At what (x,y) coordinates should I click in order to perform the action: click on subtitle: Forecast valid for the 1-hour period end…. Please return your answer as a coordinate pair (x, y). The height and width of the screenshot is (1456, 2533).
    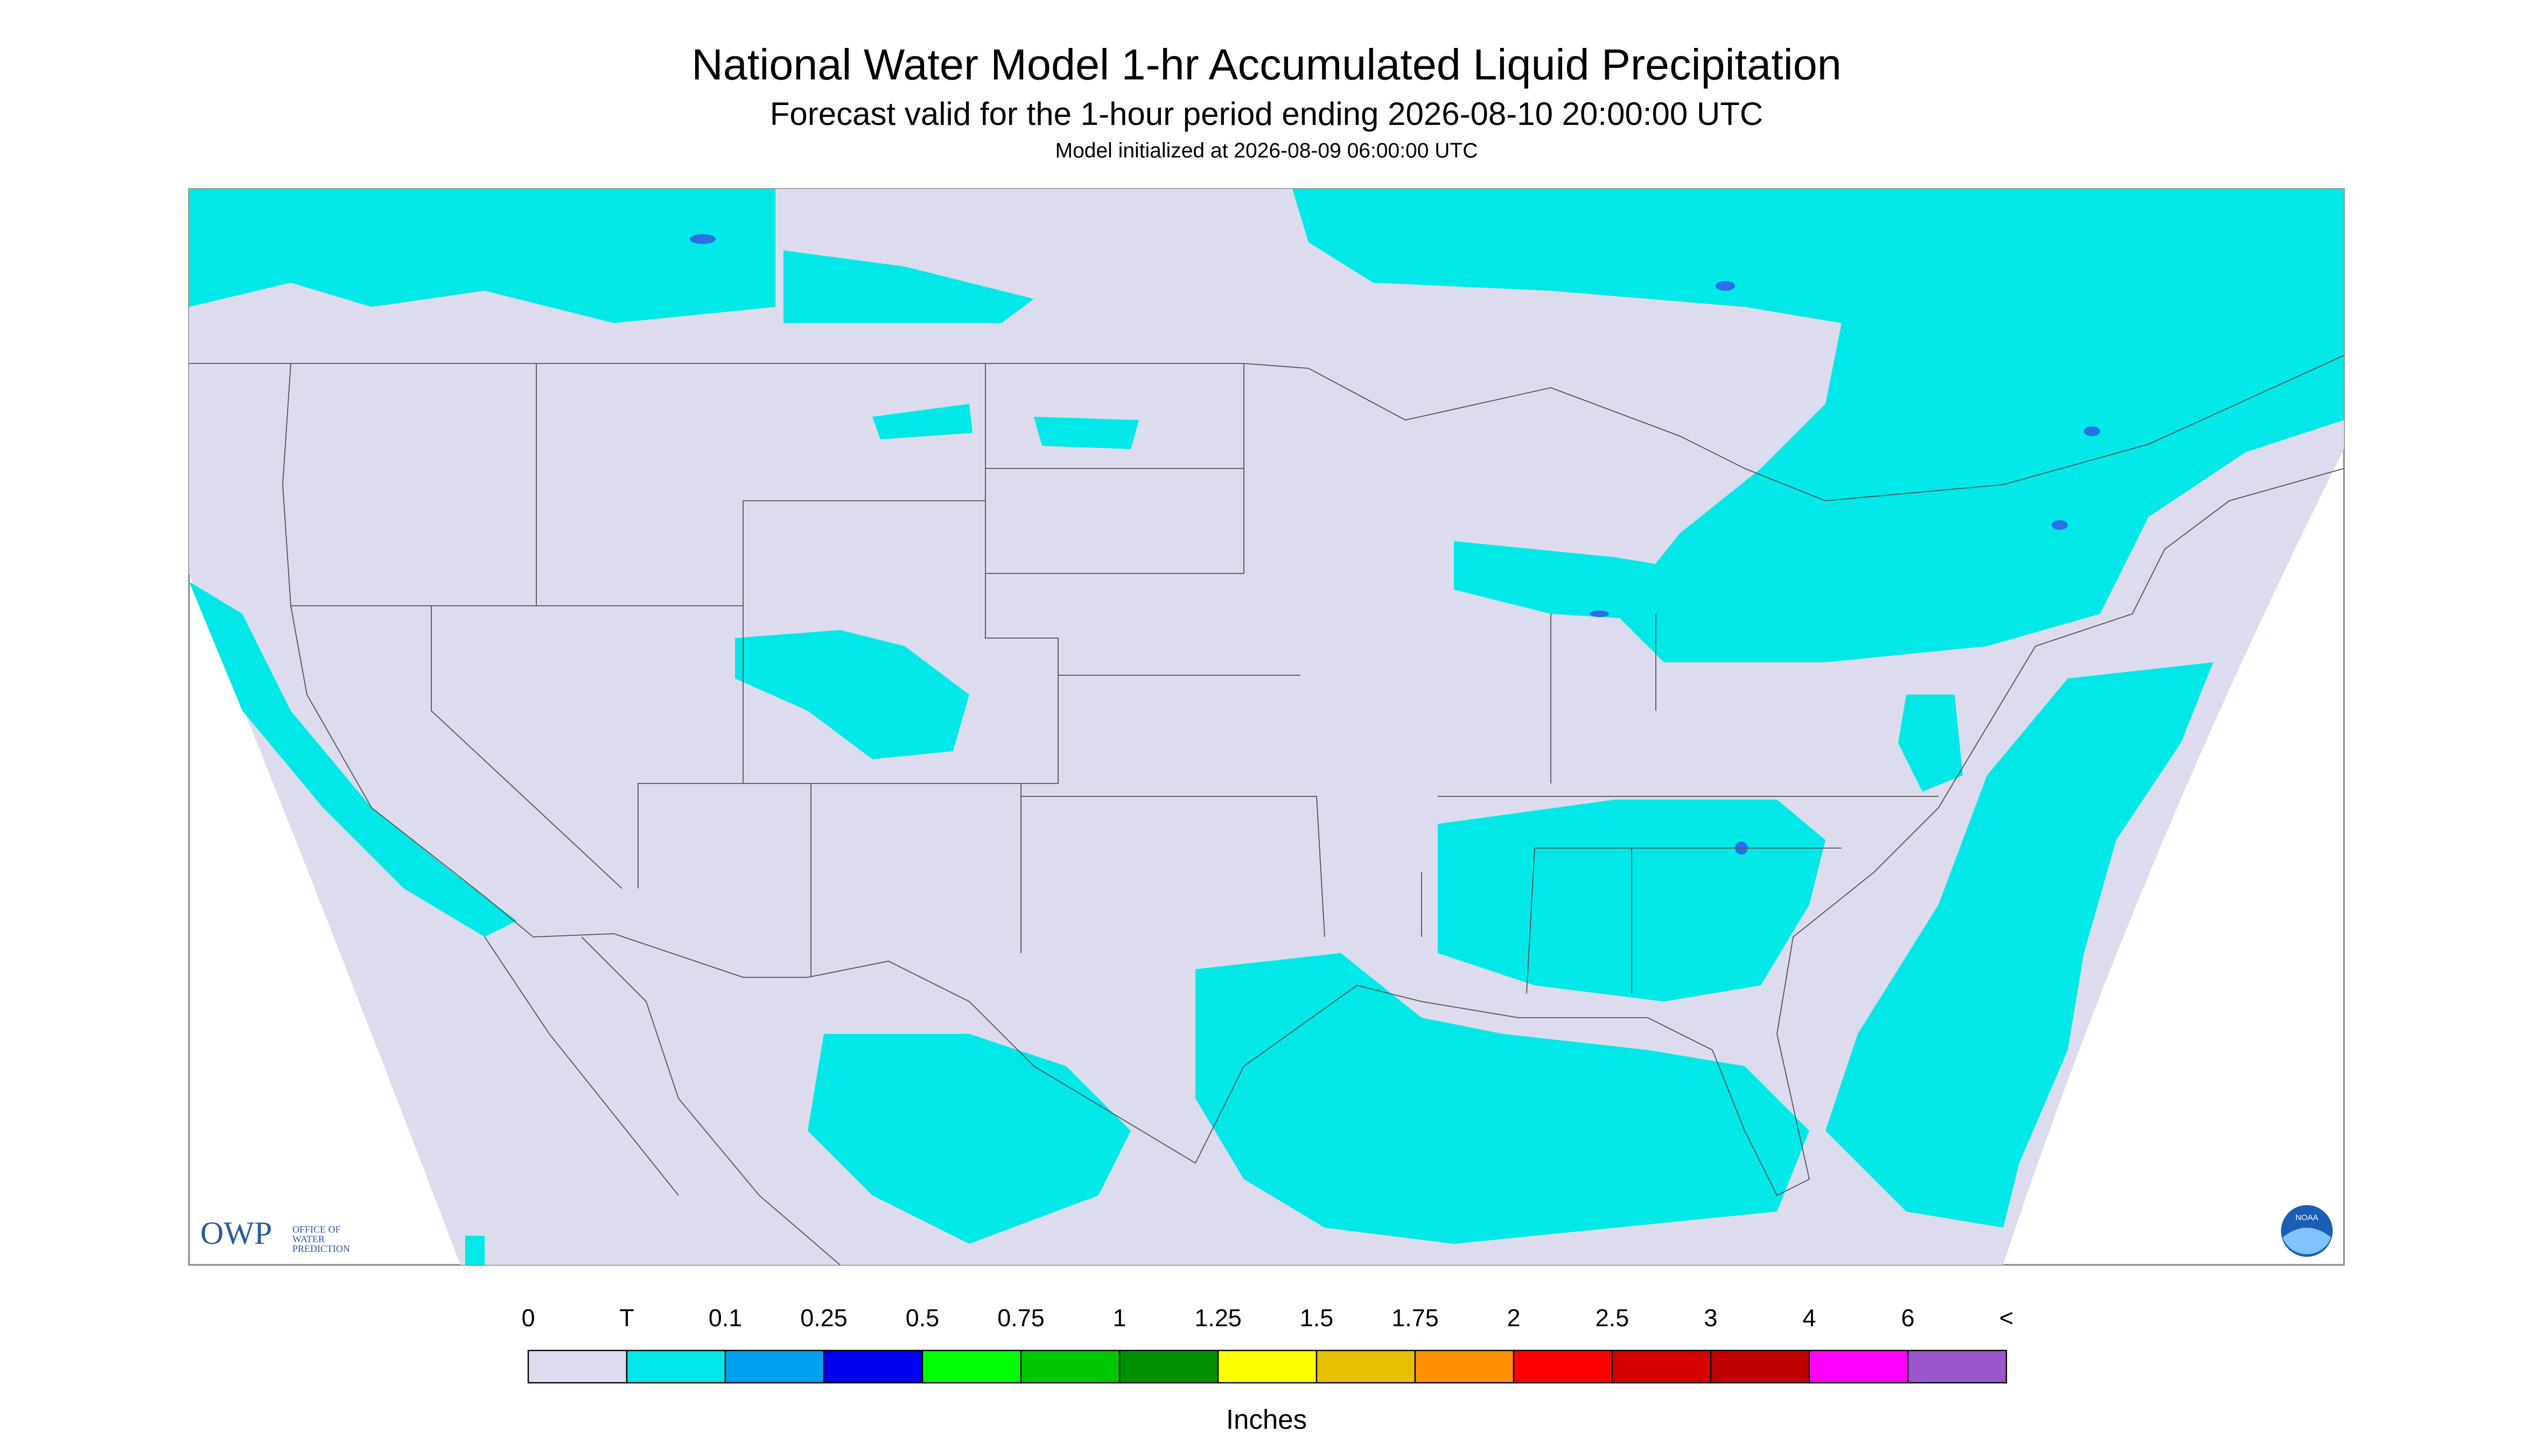
    Looking at the image, I should click on (1266, 114).